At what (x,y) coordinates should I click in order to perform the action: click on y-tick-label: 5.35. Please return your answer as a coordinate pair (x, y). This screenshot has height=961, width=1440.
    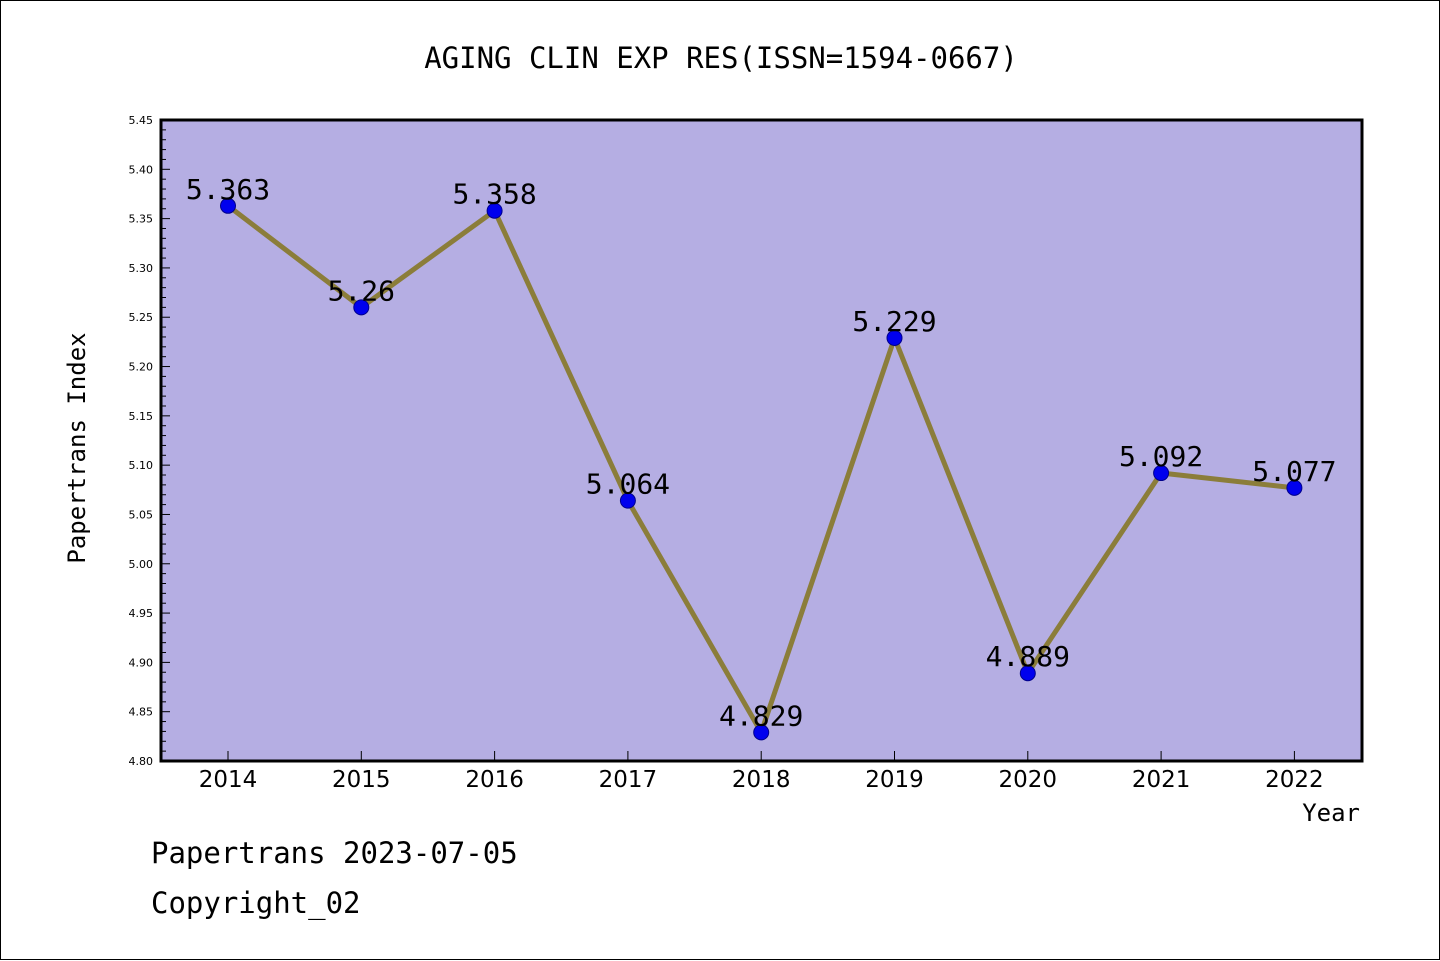
    Looking at the image, I should click on (141, 219).